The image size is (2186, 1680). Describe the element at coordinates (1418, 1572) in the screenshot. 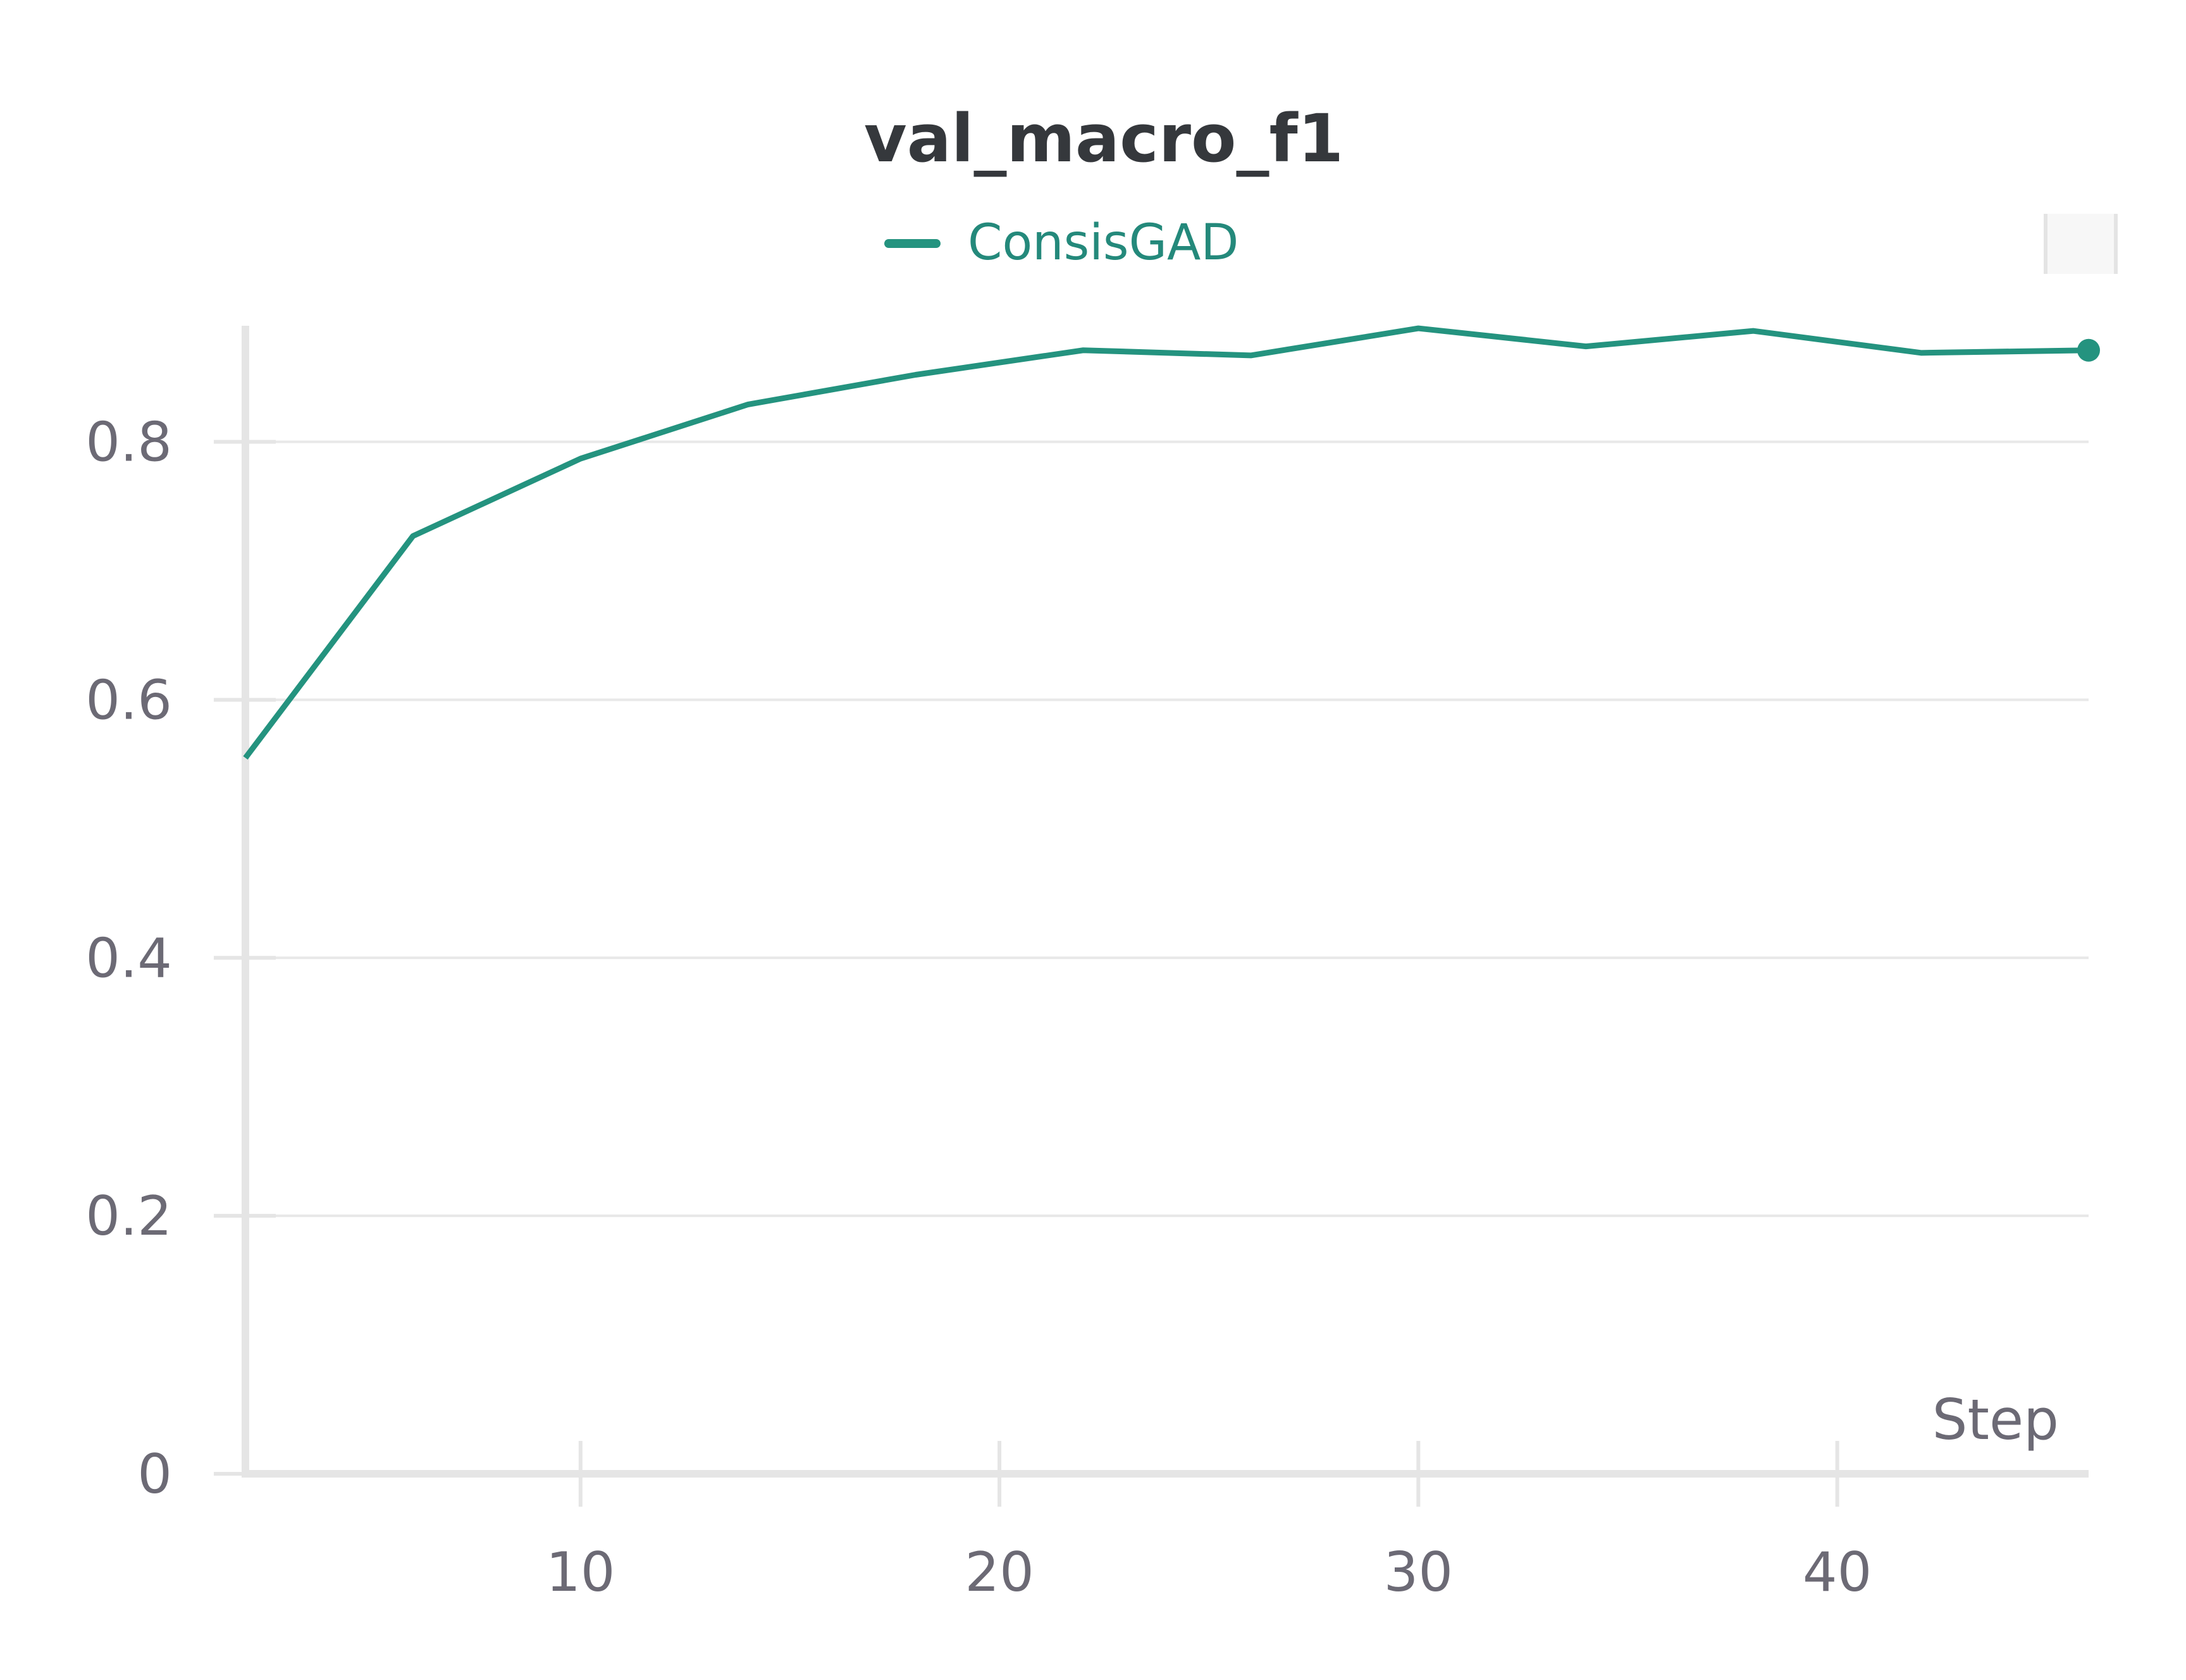

I see `x-tick-label: 30` at that location.